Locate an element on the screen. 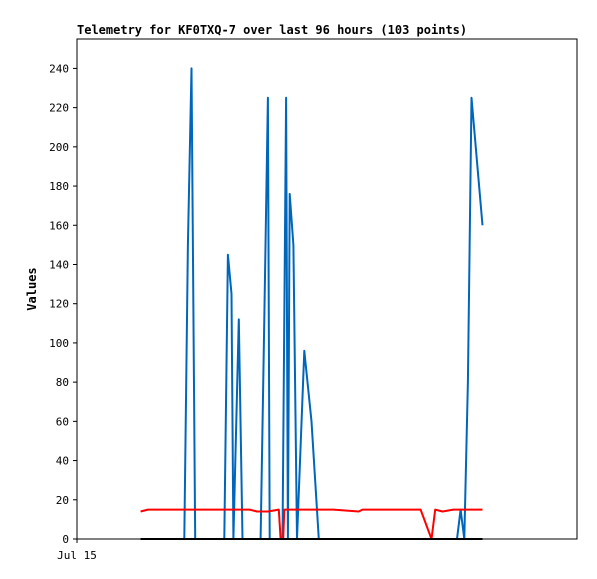 The image size is (597, 579). y-tick-label: 180 is located at coordinates (59, 186).